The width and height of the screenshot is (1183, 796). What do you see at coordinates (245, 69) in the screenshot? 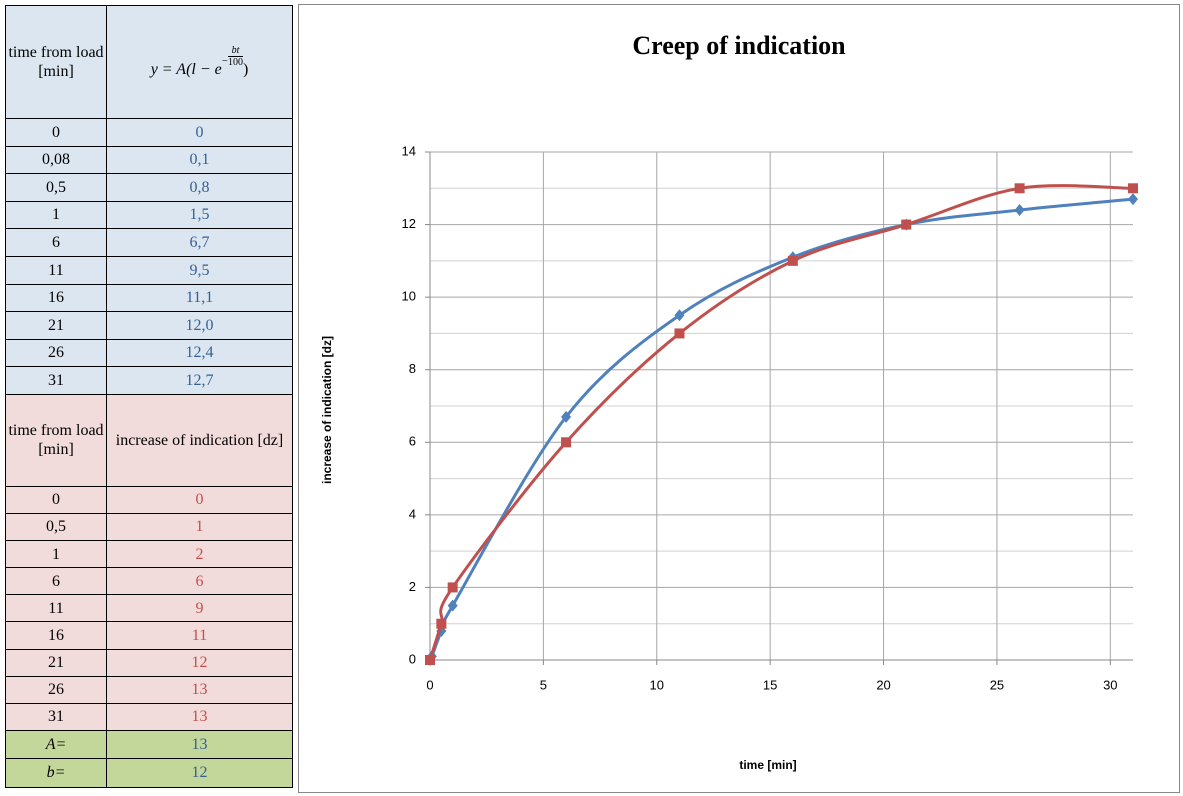
I see `formula-close: )` at bounding box center [245, 69].